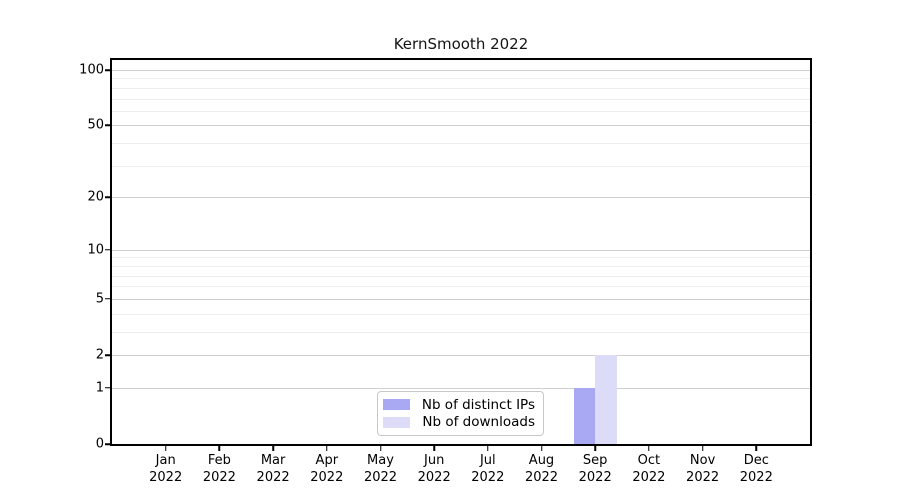  I want to click on y-axis-tick-label: 0, so click(99, 444).